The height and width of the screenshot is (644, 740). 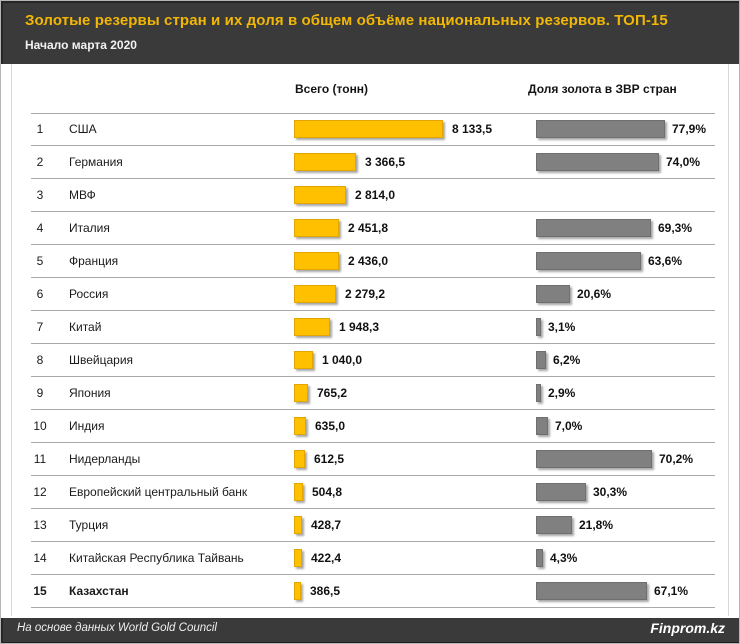 I want to click on tons-value: 765,2, so click(x=332, y=393).